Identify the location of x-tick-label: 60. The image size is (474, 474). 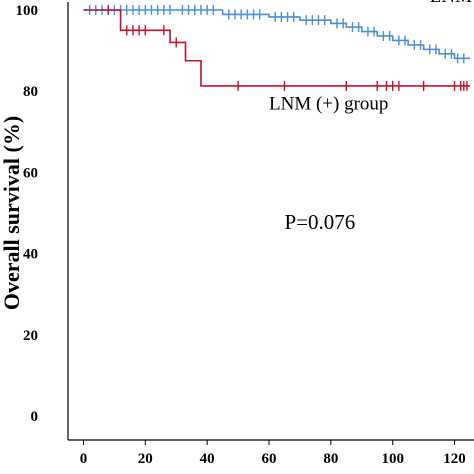
(269, 459).